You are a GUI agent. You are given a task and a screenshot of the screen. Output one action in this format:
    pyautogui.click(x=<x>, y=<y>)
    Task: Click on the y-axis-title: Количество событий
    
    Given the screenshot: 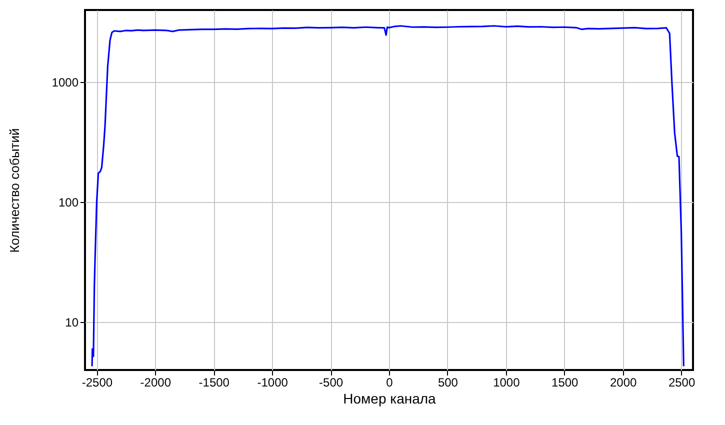 What is the action you would take?
    pyautogui.click(x=14, y=190)
    